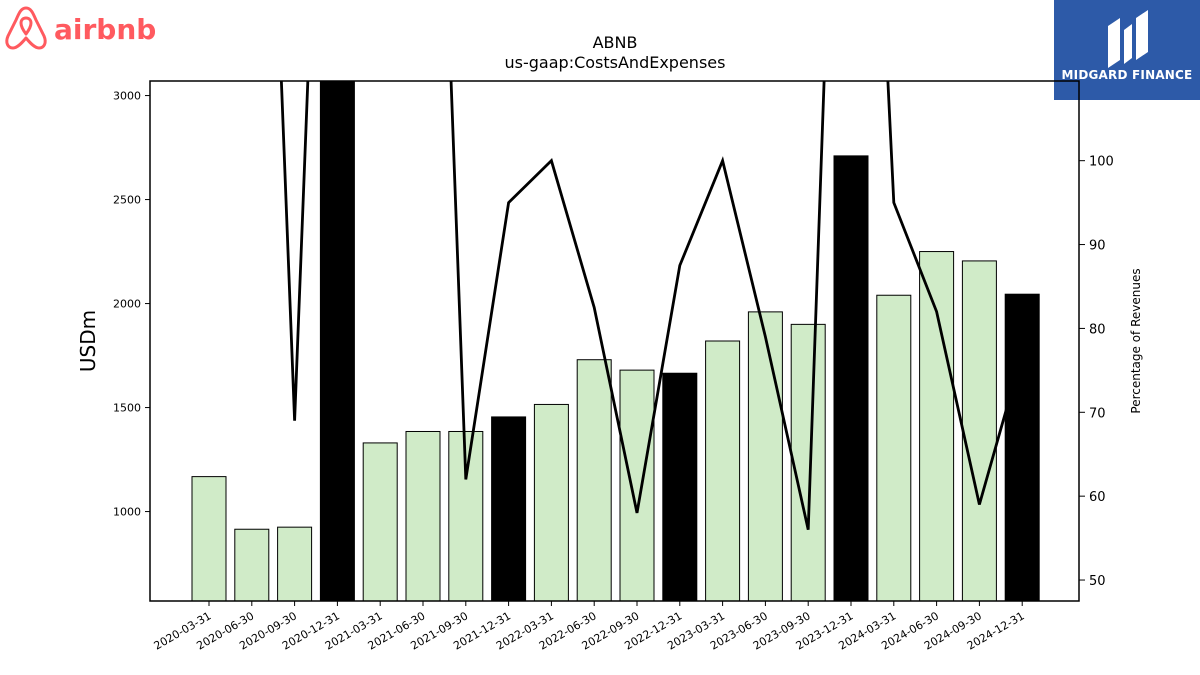 The width and height of the screenshot is (1200, 675). I want to click on y-tick-label: 1000, so click(127, 512).